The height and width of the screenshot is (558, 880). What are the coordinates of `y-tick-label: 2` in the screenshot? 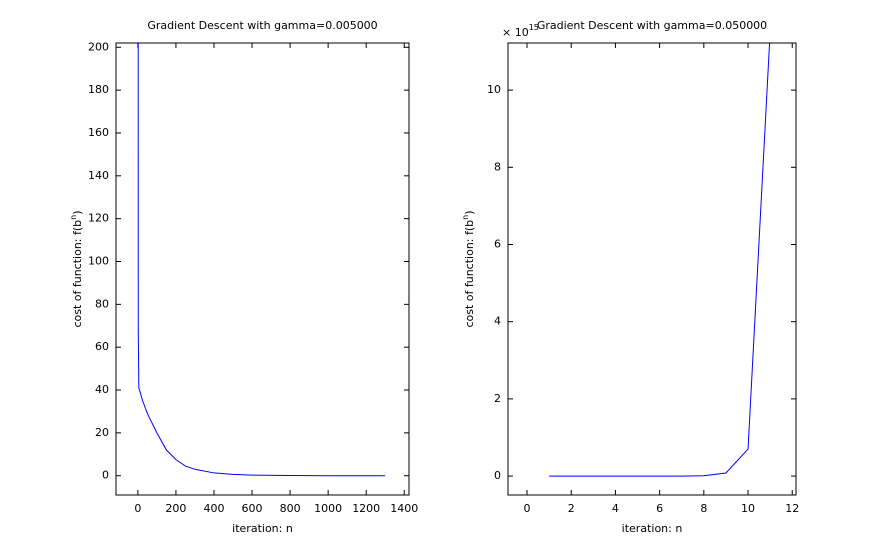 It's located at (497, 398).